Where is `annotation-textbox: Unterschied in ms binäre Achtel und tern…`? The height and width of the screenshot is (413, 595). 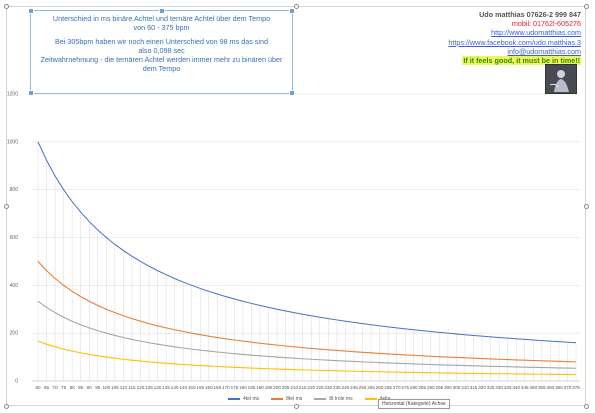
annotation-textbox: Unterschied in ms binäre Achtel und tern… is located at coordinates (161, 52).